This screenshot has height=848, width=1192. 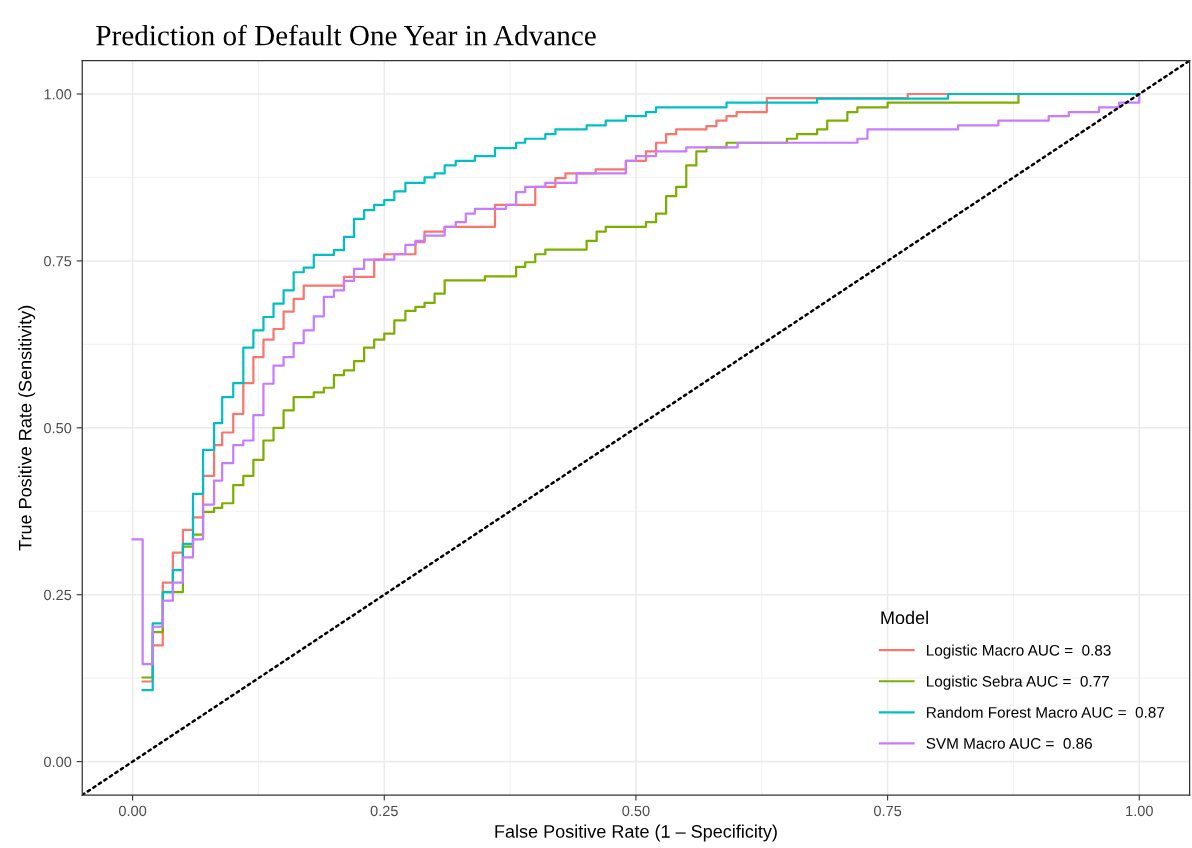 I want to click on legend-title: Model, so click(x=904, y=617).